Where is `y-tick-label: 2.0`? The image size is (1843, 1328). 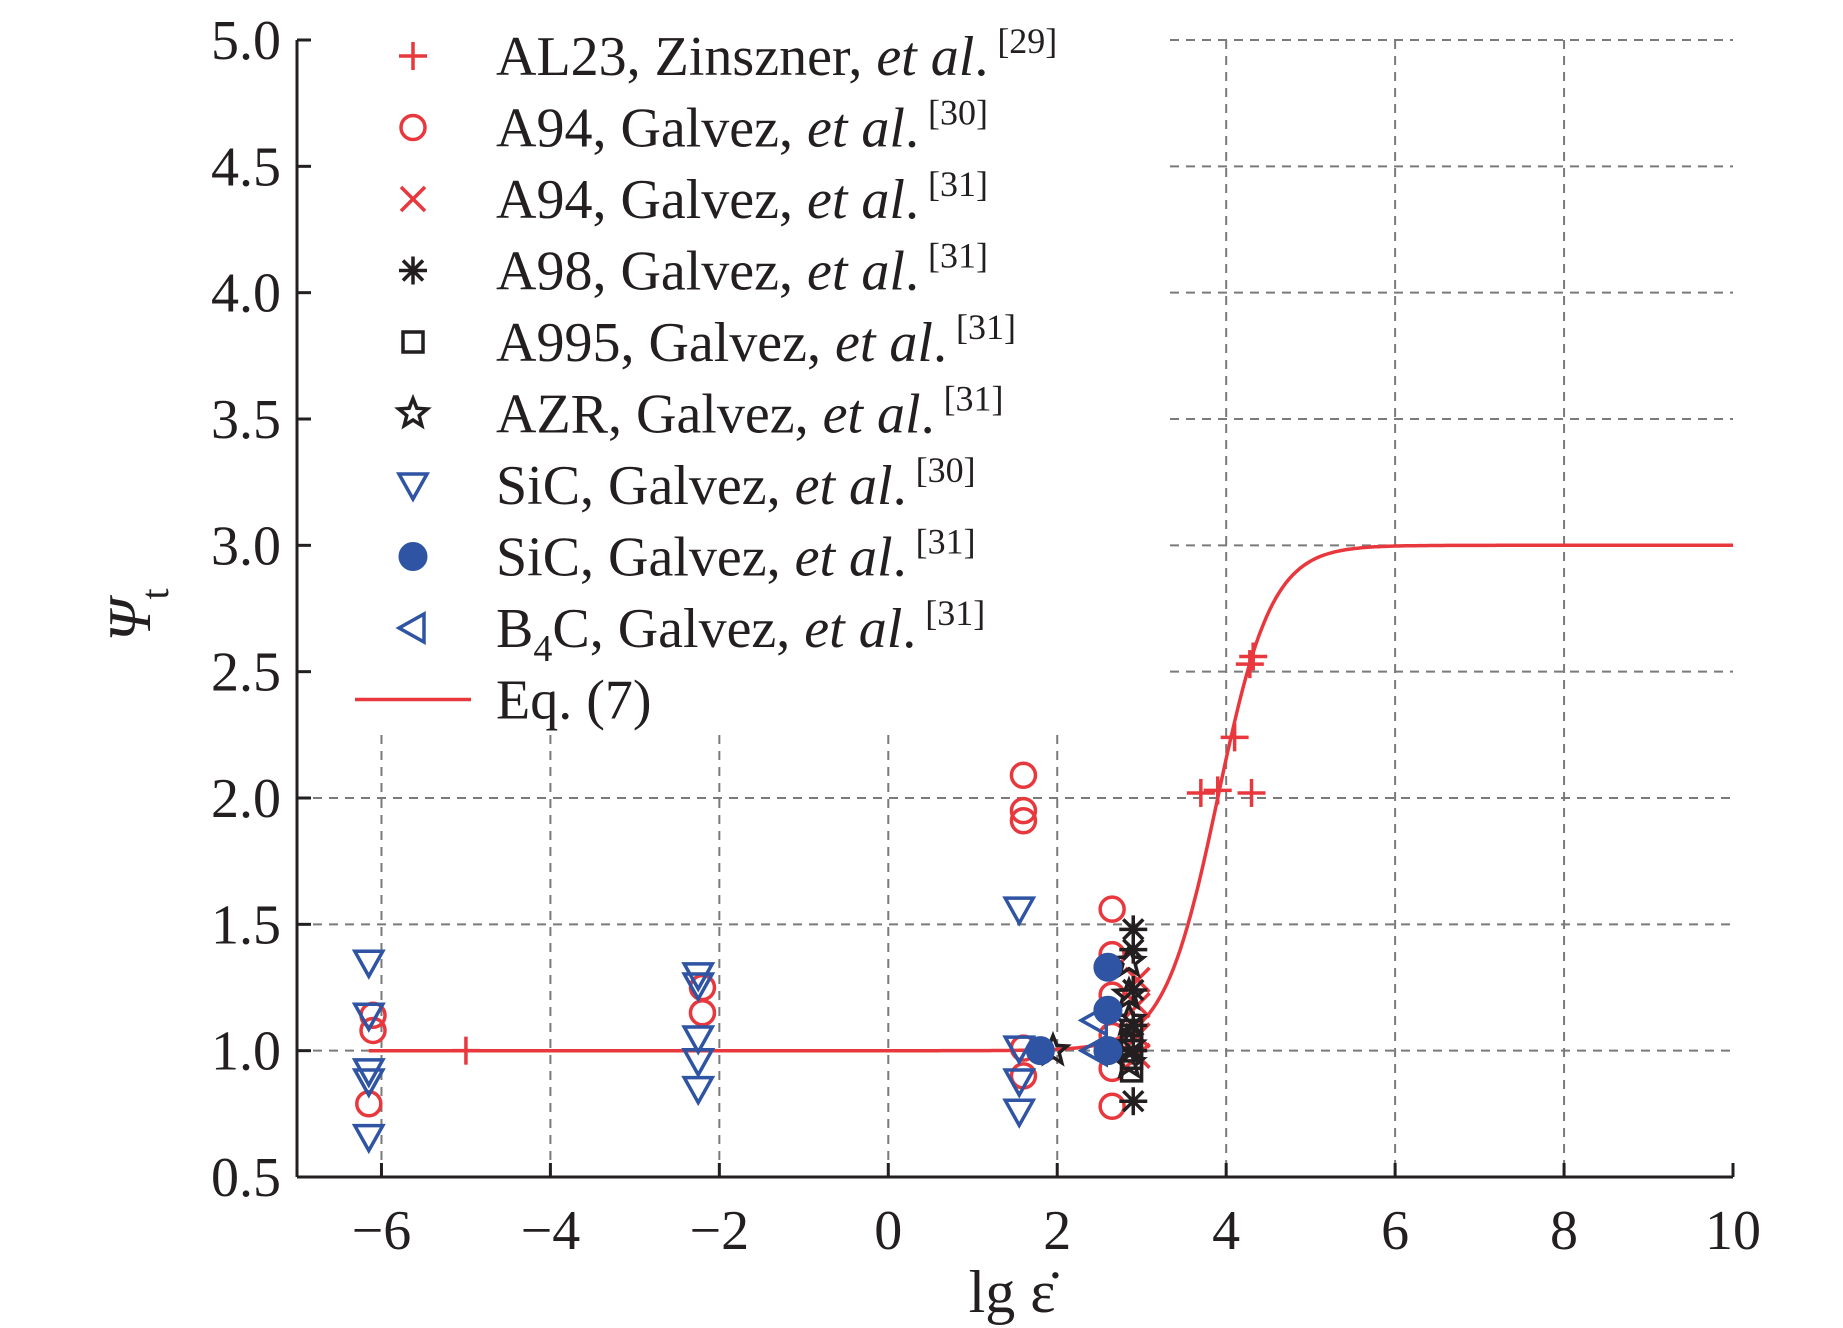
y-tick-label: 2.0 is located at coordinates (246, 799).